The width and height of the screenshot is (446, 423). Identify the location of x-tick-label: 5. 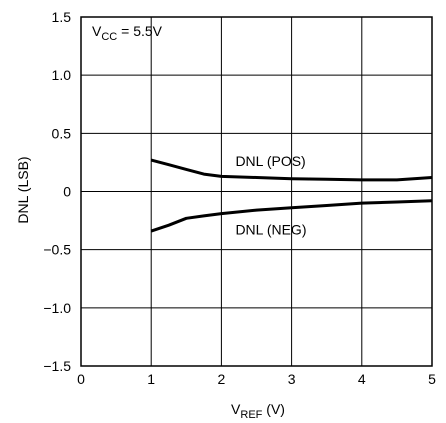
(432, 379).